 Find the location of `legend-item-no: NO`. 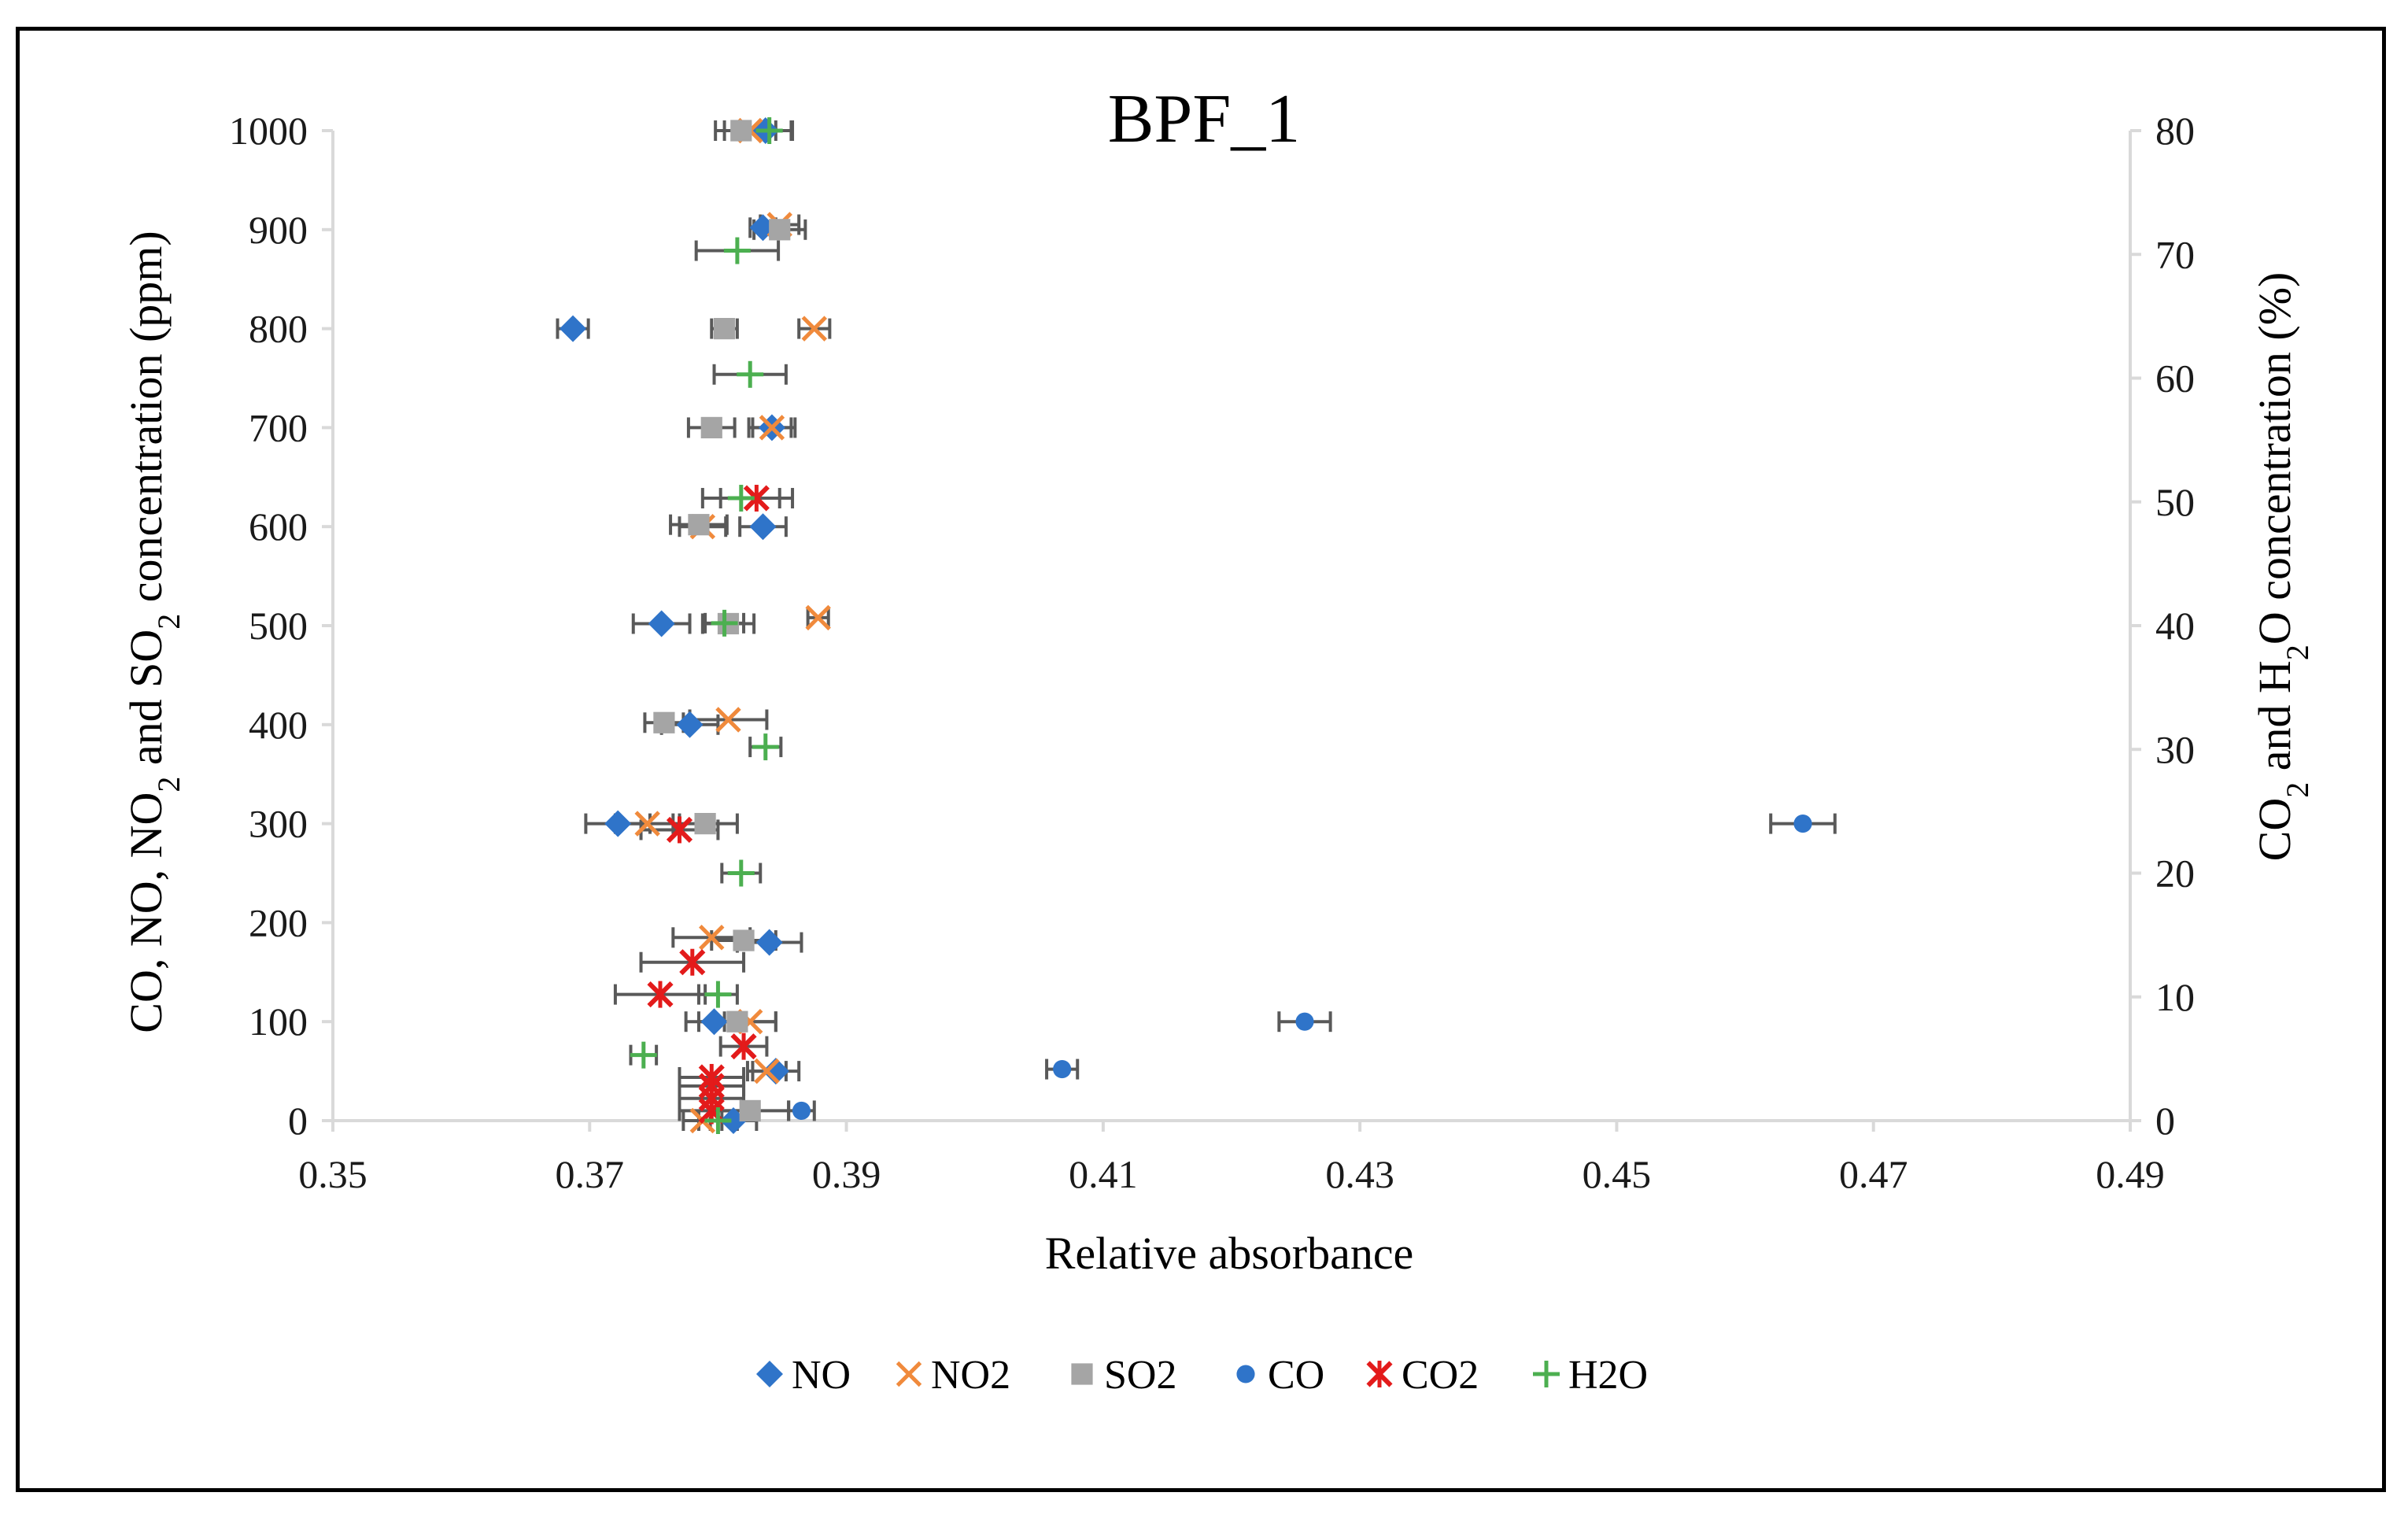

legend-item-no: NO is located at coordinates (803, 1375).